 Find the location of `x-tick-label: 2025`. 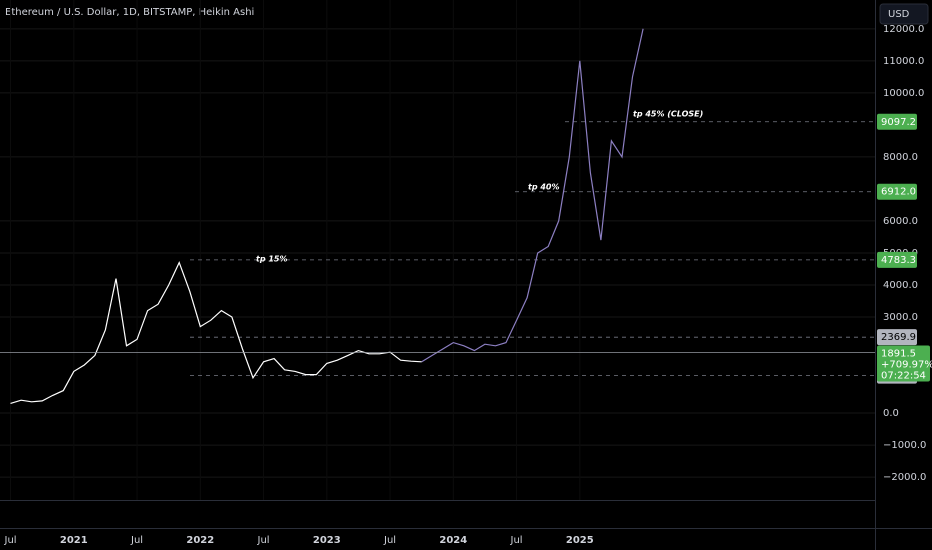

x-tick-label: 2025 is located at coordinates (580, 540).